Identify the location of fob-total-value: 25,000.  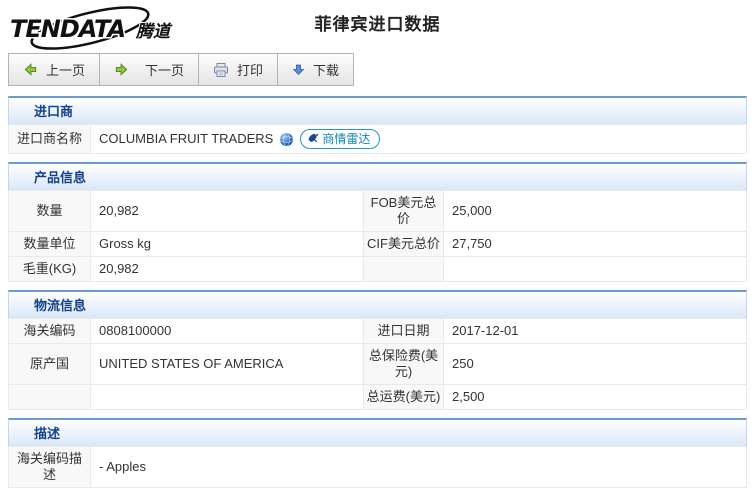
(595, 211).